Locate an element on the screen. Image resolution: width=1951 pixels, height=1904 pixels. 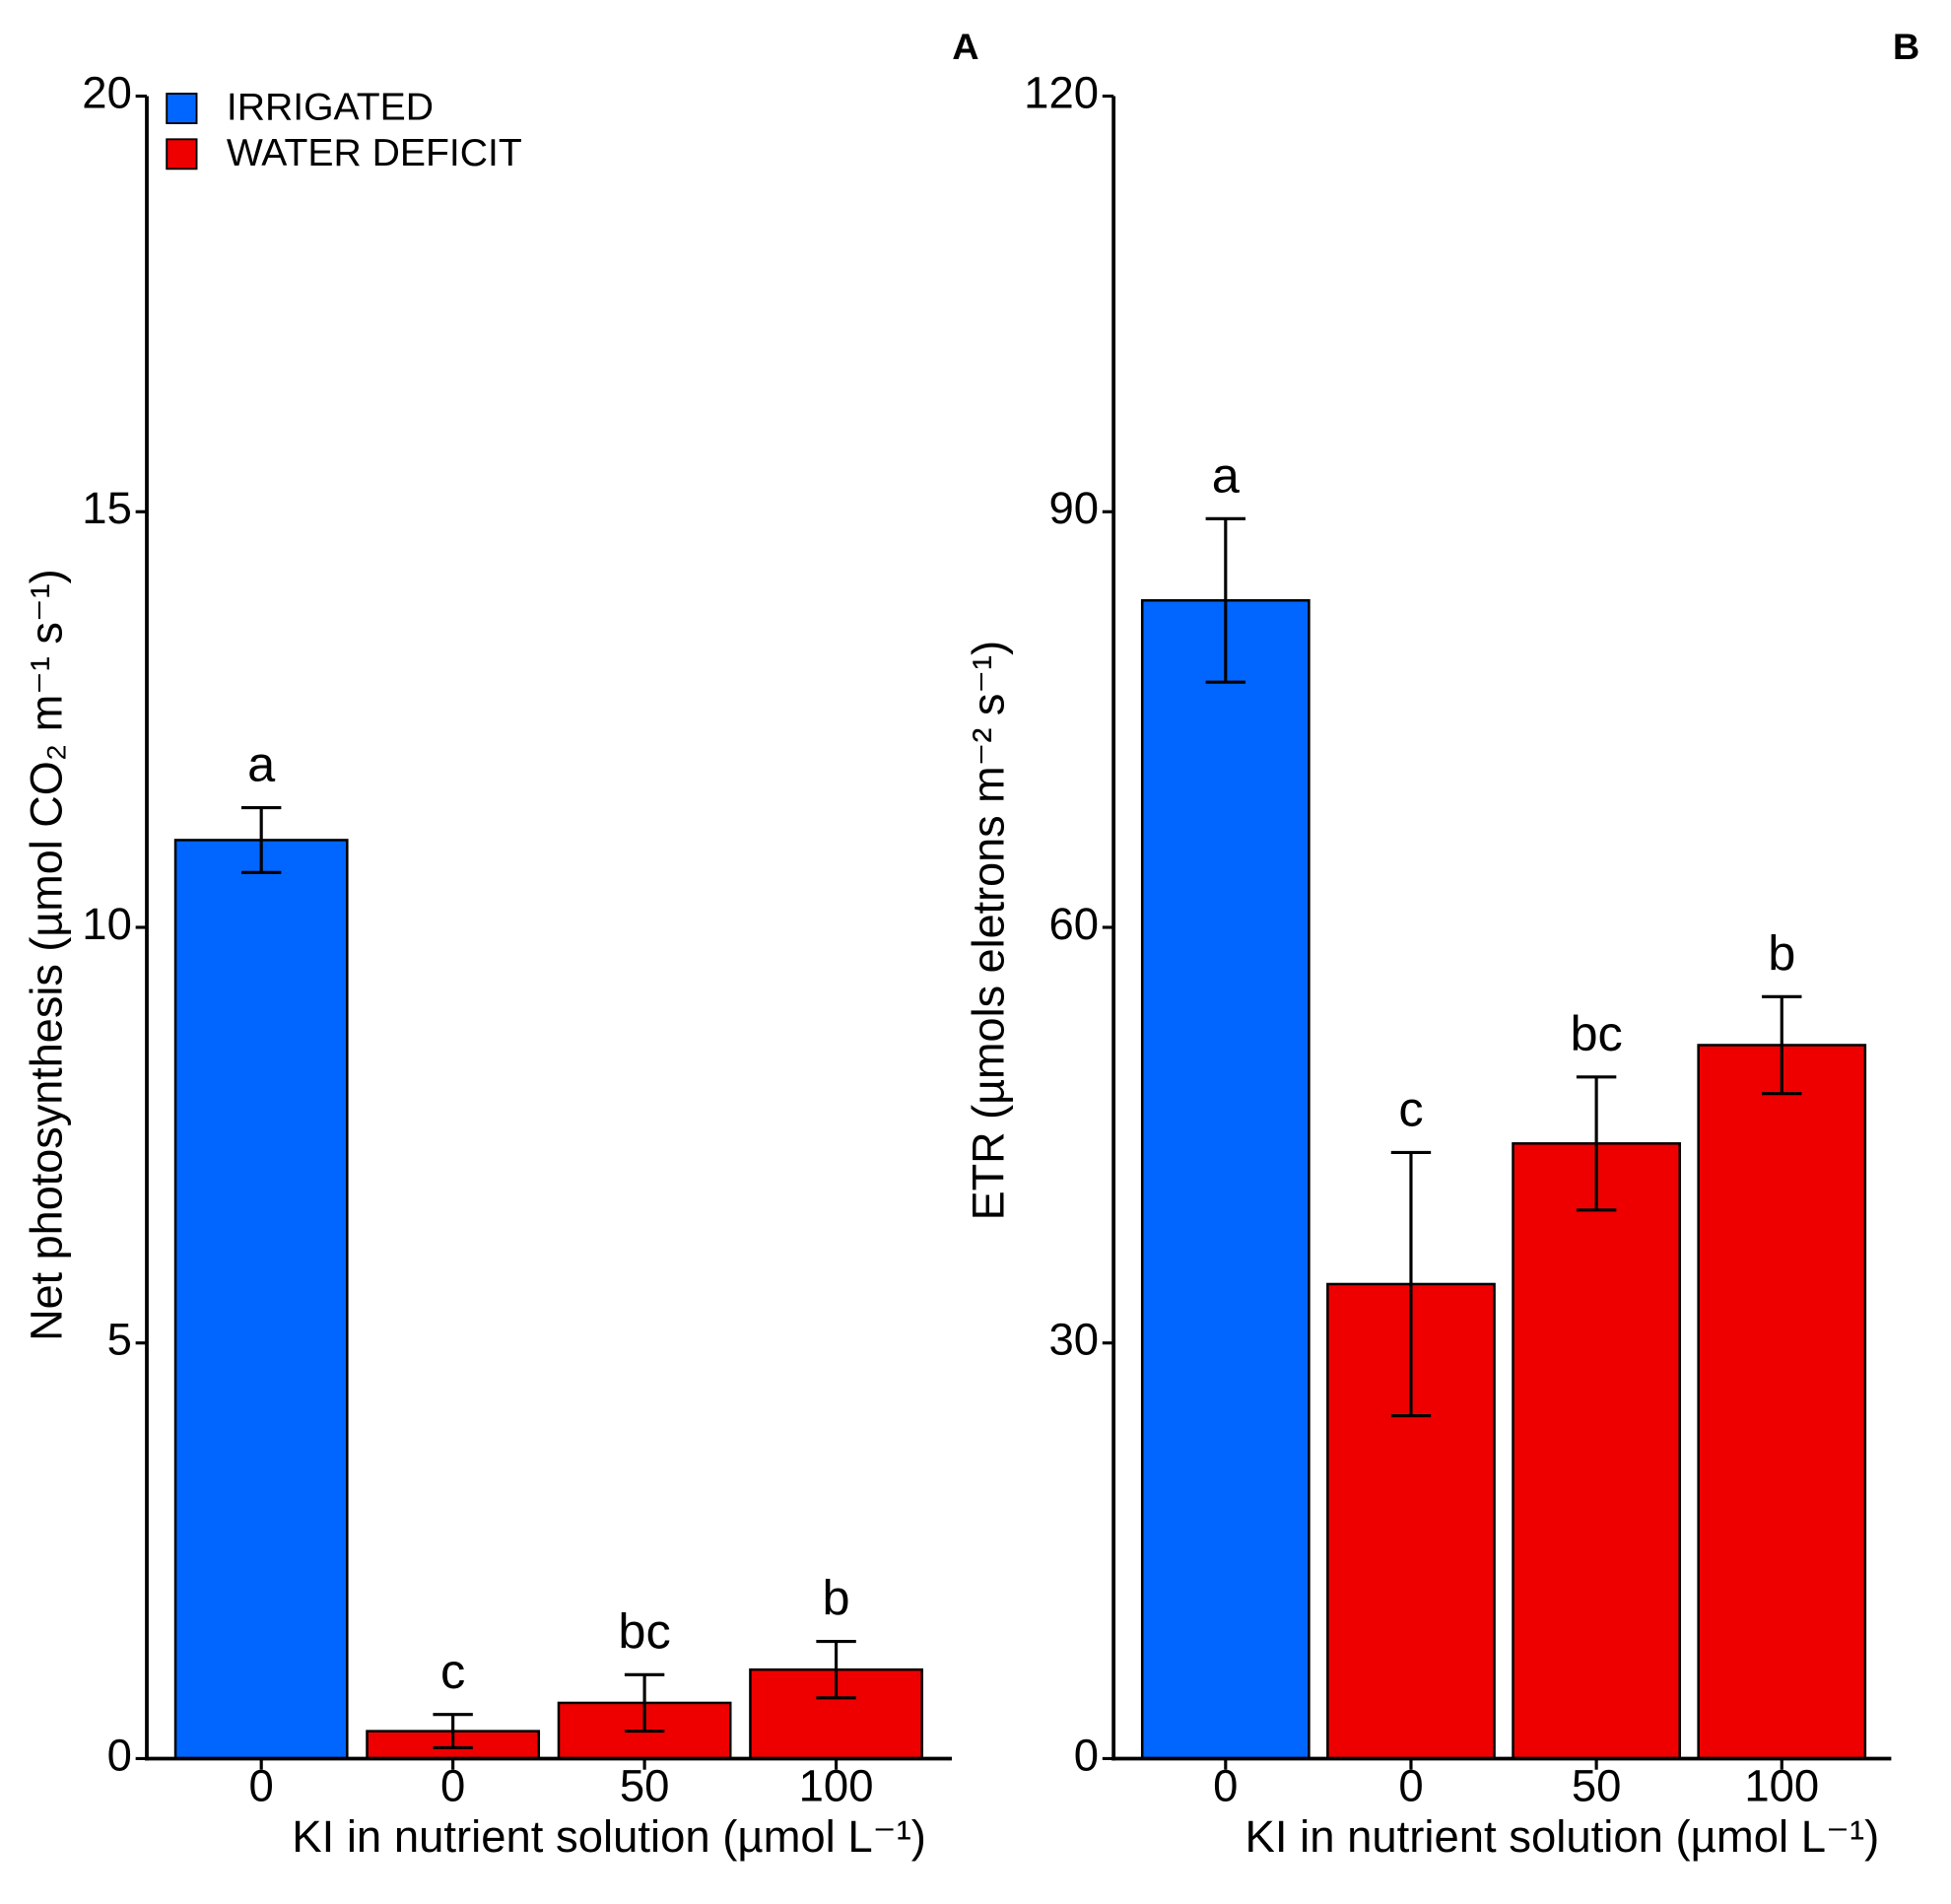
y-tick-label: 15 is located at coordinates (107, 508).